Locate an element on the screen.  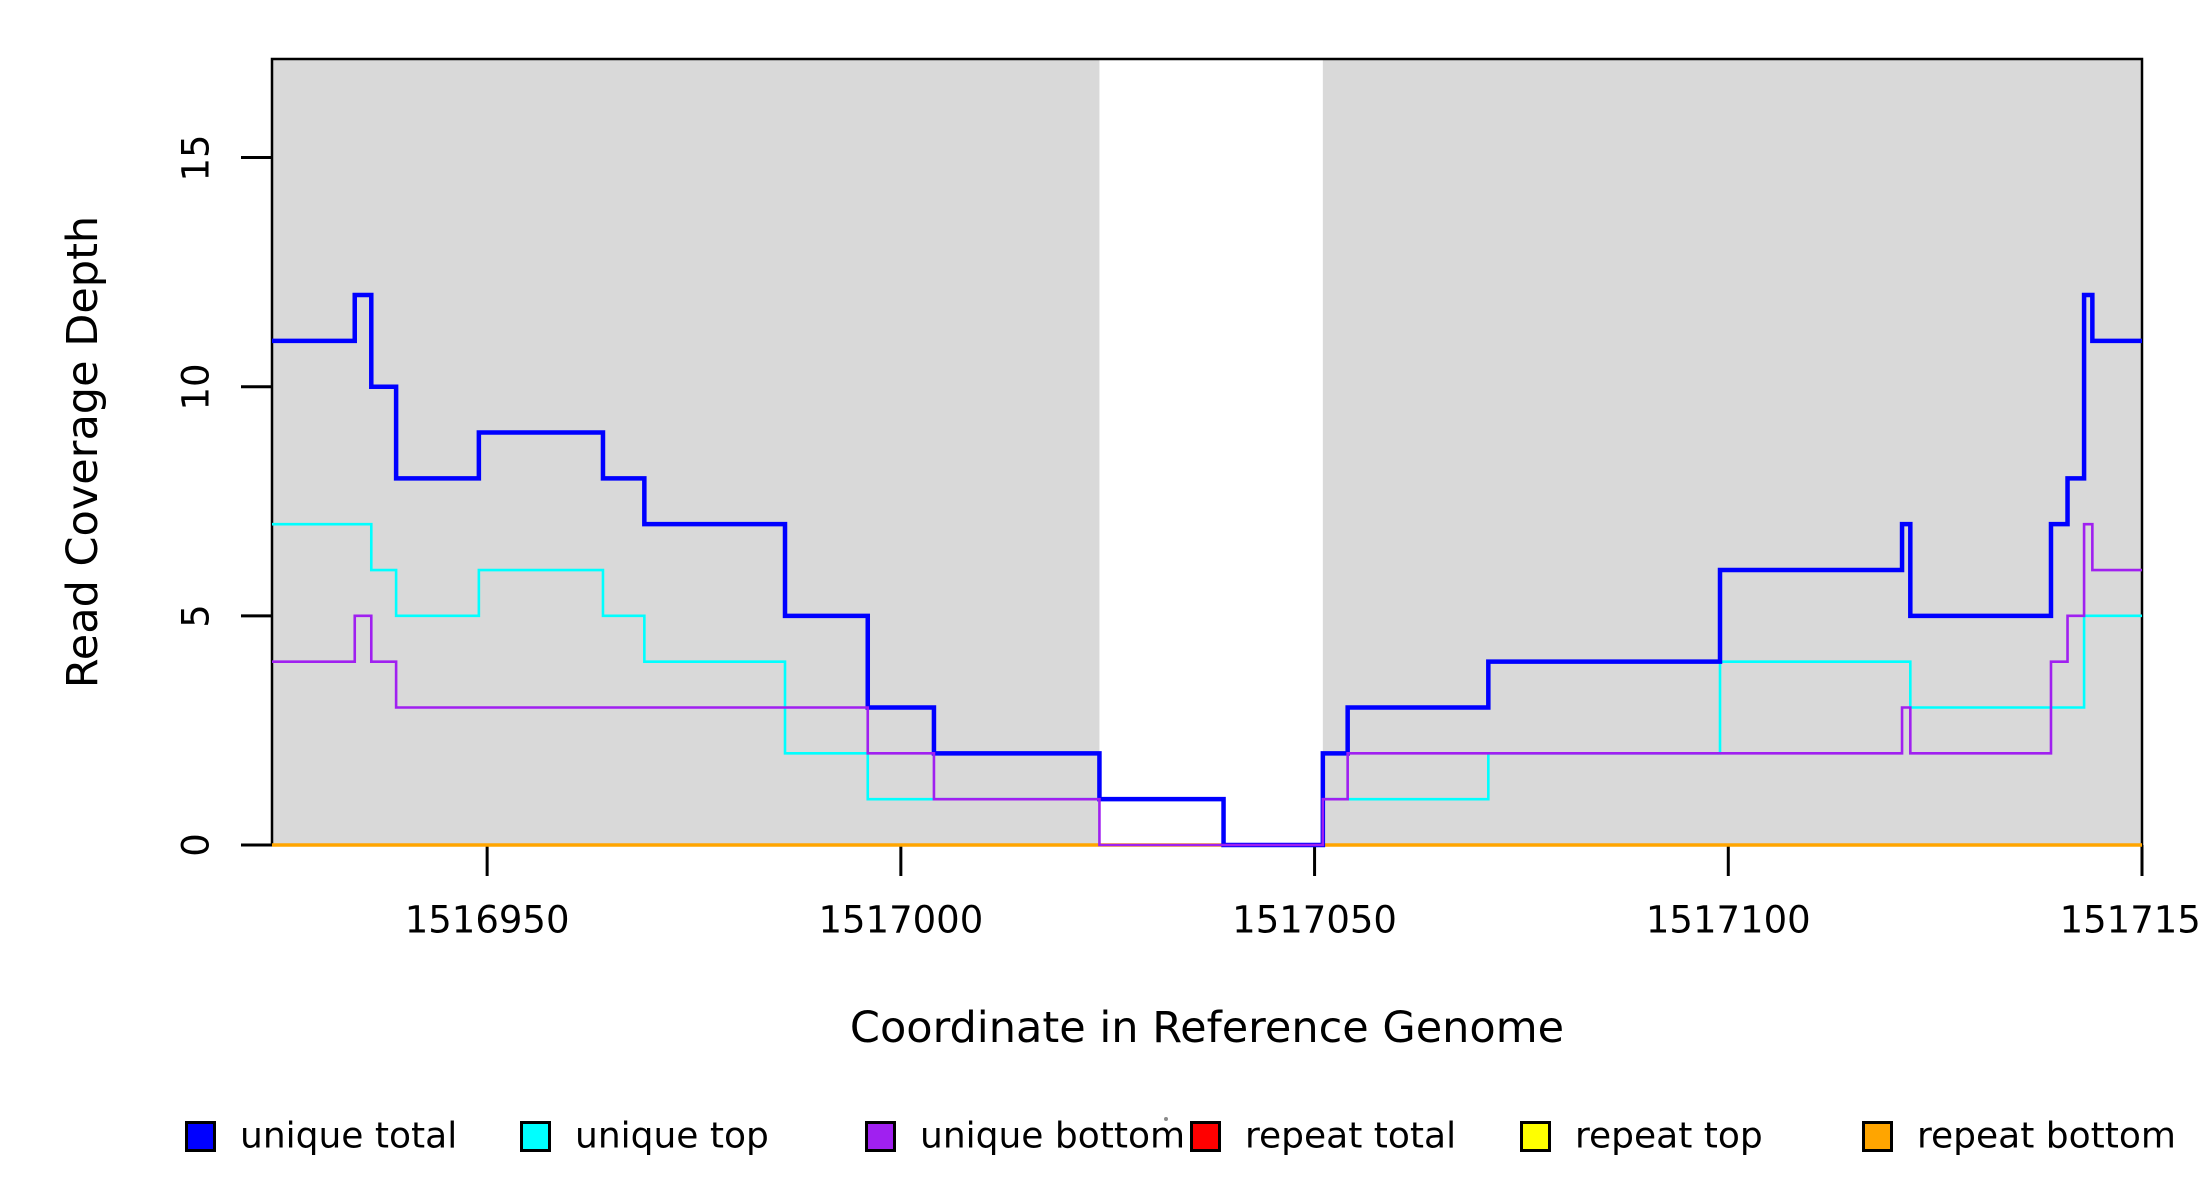
y-tick-label: 15 is located at coordinates (196, 157).